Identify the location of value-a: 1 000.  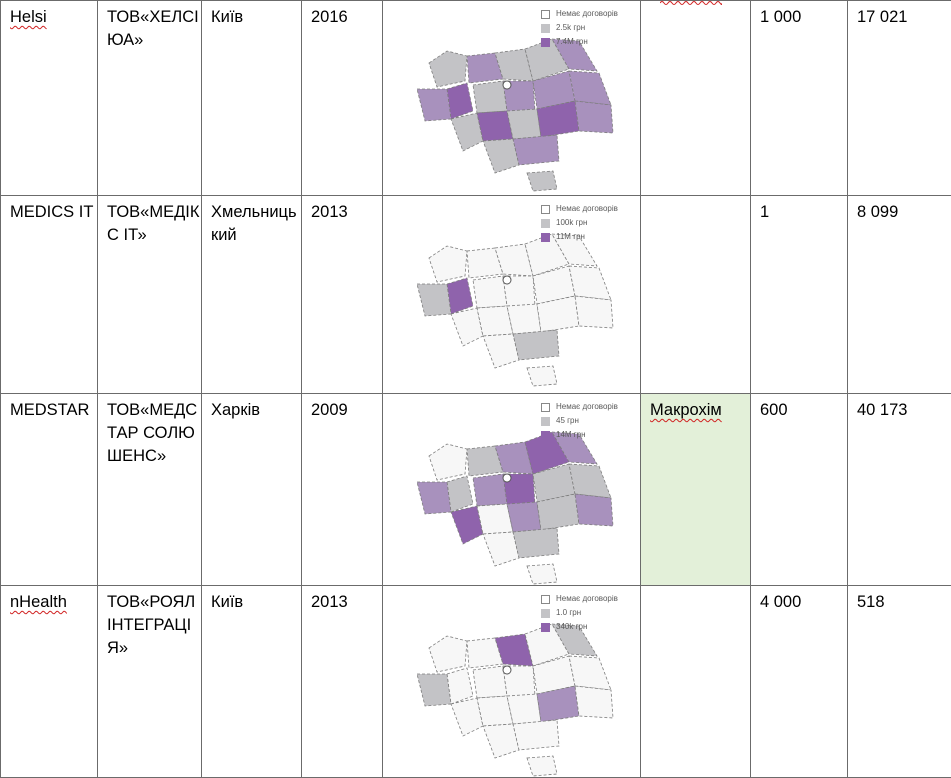
(799, 15).